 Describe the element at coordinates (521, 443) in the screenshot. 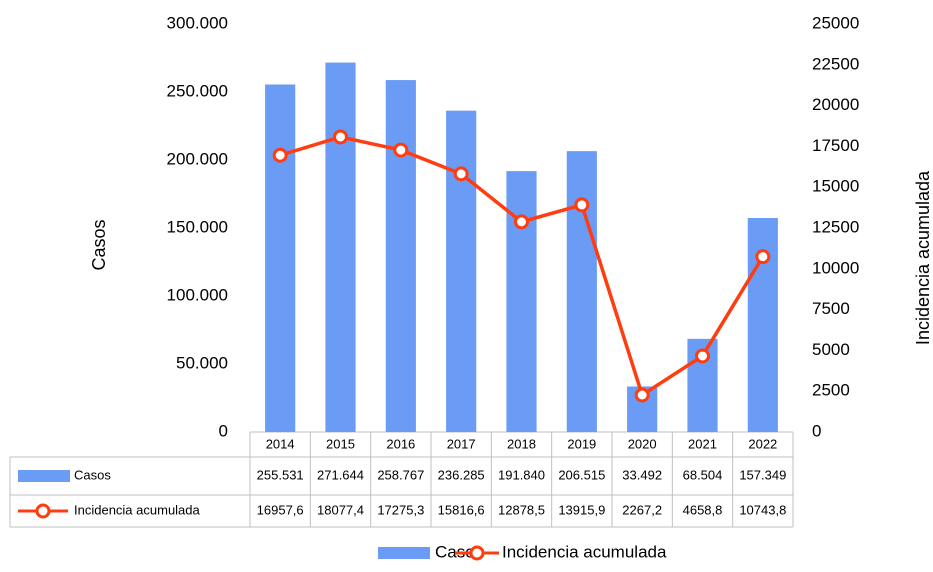

I see `x-tick-label: 2018` at that location.